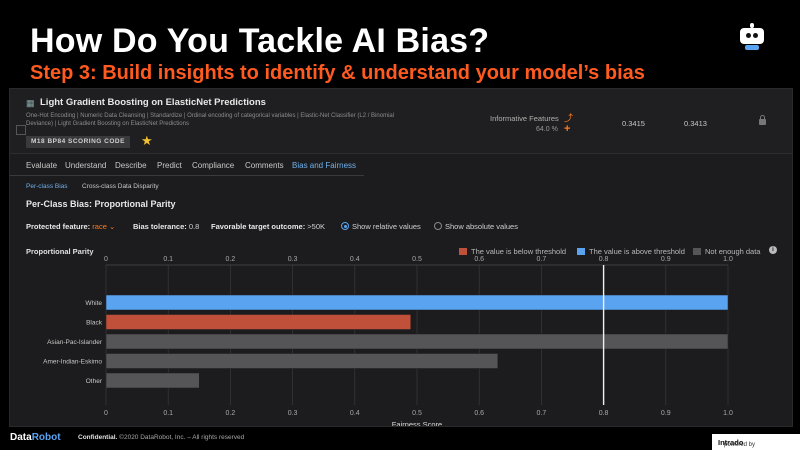  What do you see at coordinates (355, 259) in the screenshot?
I see `x-tick-label-top: 0.4` at bounding box center [355, 259].